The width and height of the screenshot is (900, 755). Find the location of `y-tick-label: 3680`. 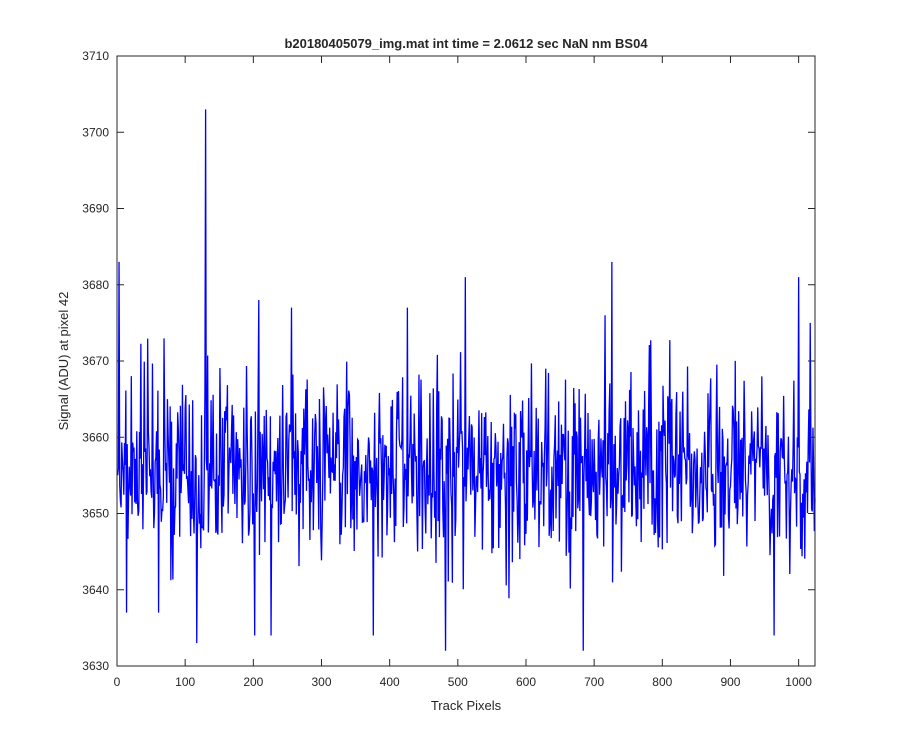

y-tick-label: 3680 is located at coordinates (95, 285).